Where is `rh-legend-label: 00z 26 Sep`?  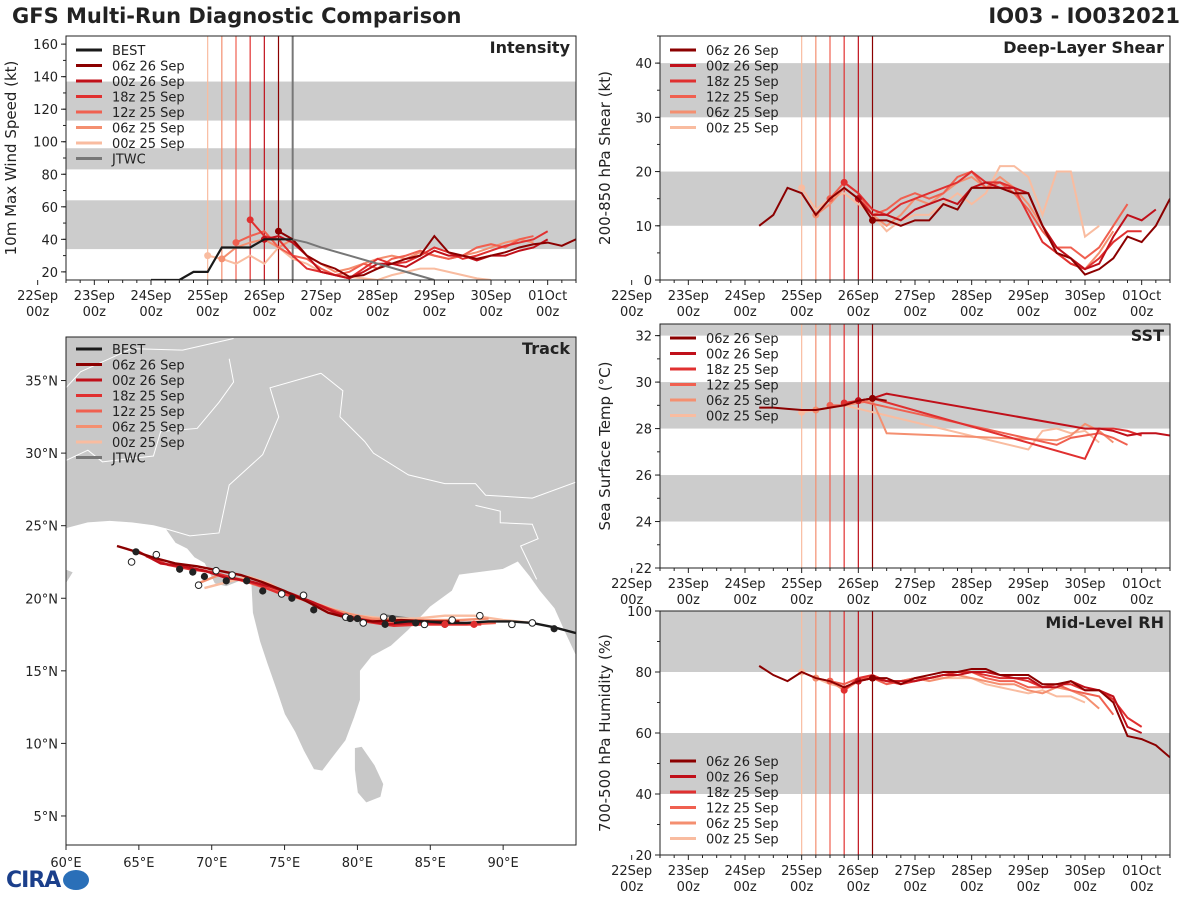 rh-legend-label: 00z 26 Sep is located at coordinates (742, 778).